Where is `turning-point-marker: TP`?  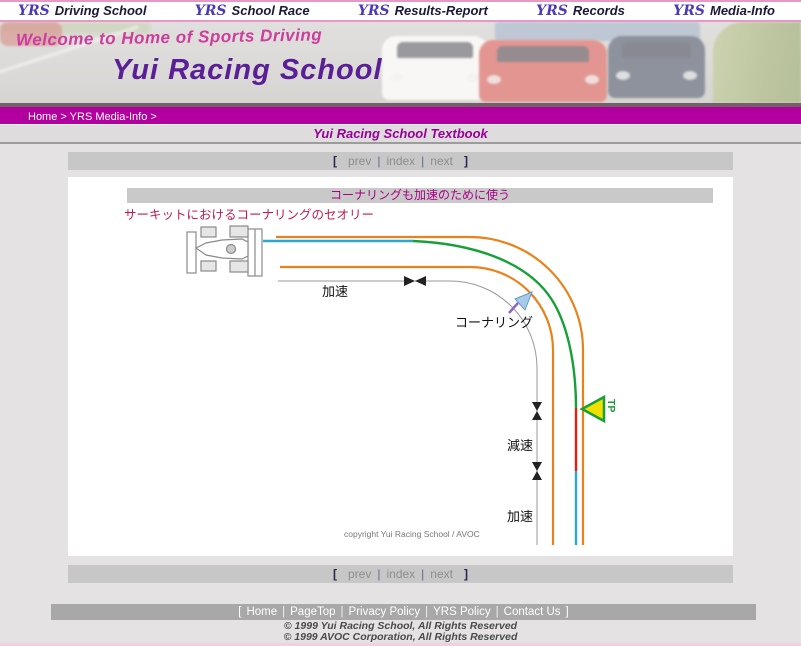 turning-point-marker: TP is located at coordinates (598, 409).